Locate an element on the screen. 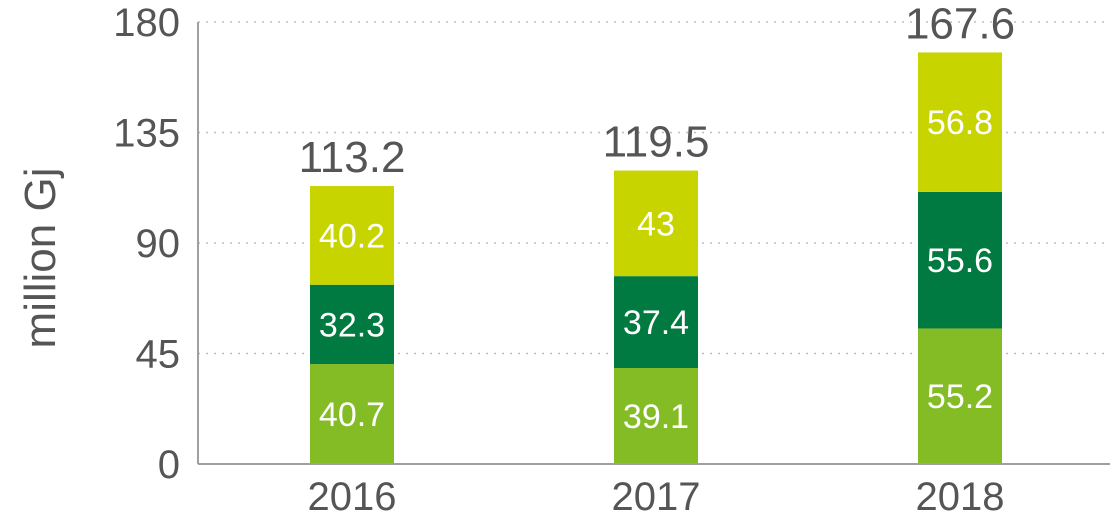  y-tick-label: 90 is located at coordinates (158, 244).